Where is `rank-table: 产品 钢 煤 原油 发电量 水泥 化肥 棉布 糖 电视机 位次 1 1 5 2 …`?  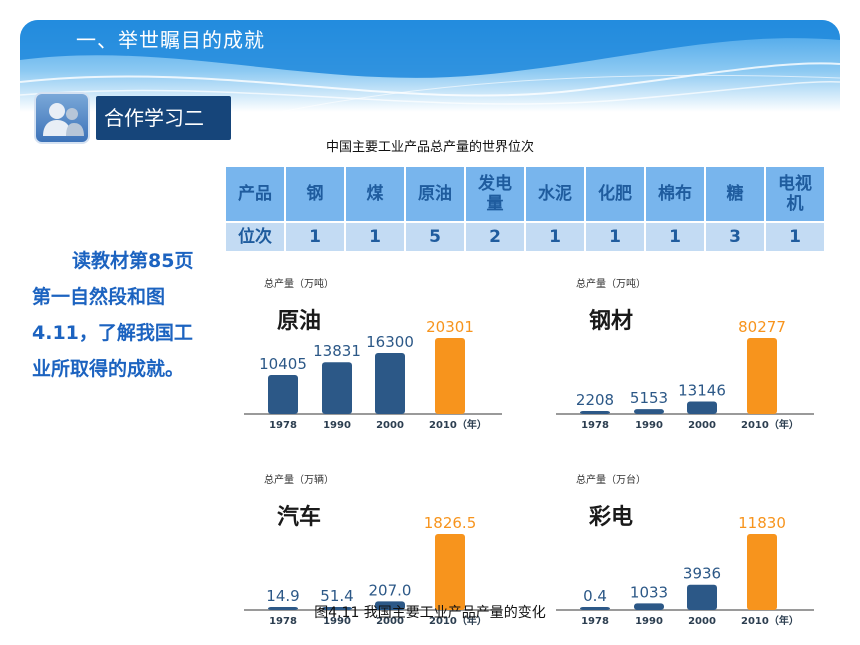 rank-table: 产品 钢 煤 原油 发电量 水泥 化肥 棉布 糖 电视机 位次 1 1 5 2 … is located at coordinates (525, 209).